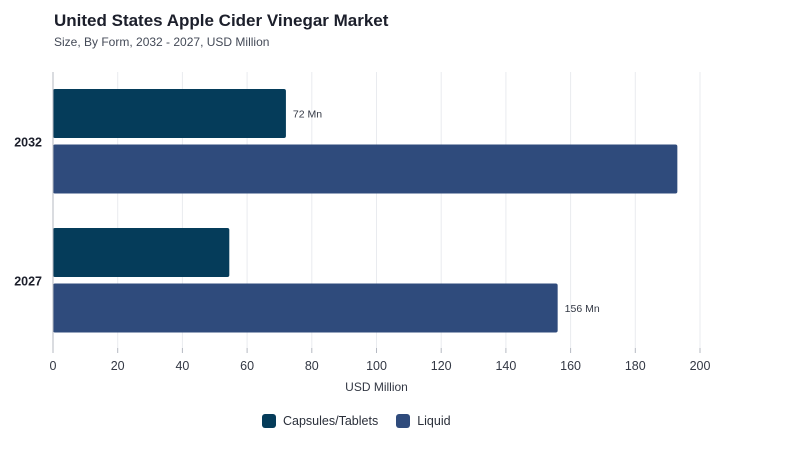  I want to click on bar-capsules-2032, so click(169, 113).